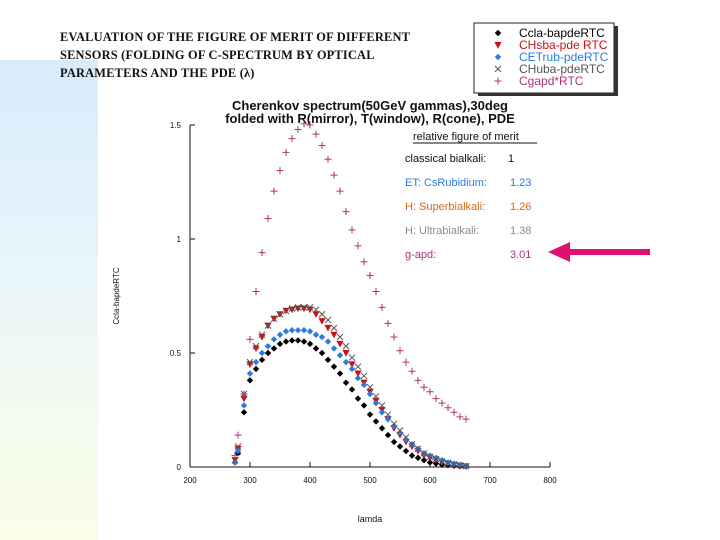 Image resolution: width=720 pixels, height=540 pixels. What do you see at coordinates (548, 94) in the screenshot?
I see `legend-shadow-bottom` at bounding box center [548, 94].